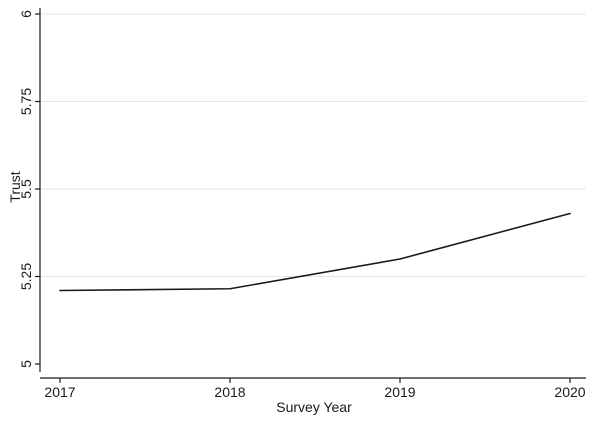 The height and width of the screenshot is (422, 598). Describe the element at coordinates (26, 364) in the screenshot. I see `y-tick-label: 5` at that location.